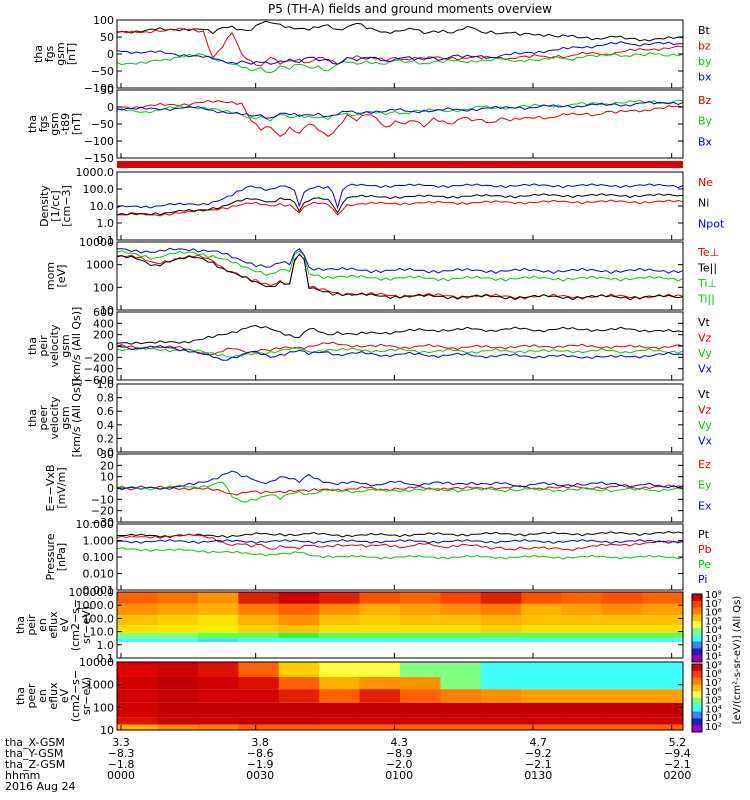 The image size is (750, 800). What do you see at coordinates (50, 276) in the screenshot?
I see `y-axis-label: mom` at bounding box center [50, 276].